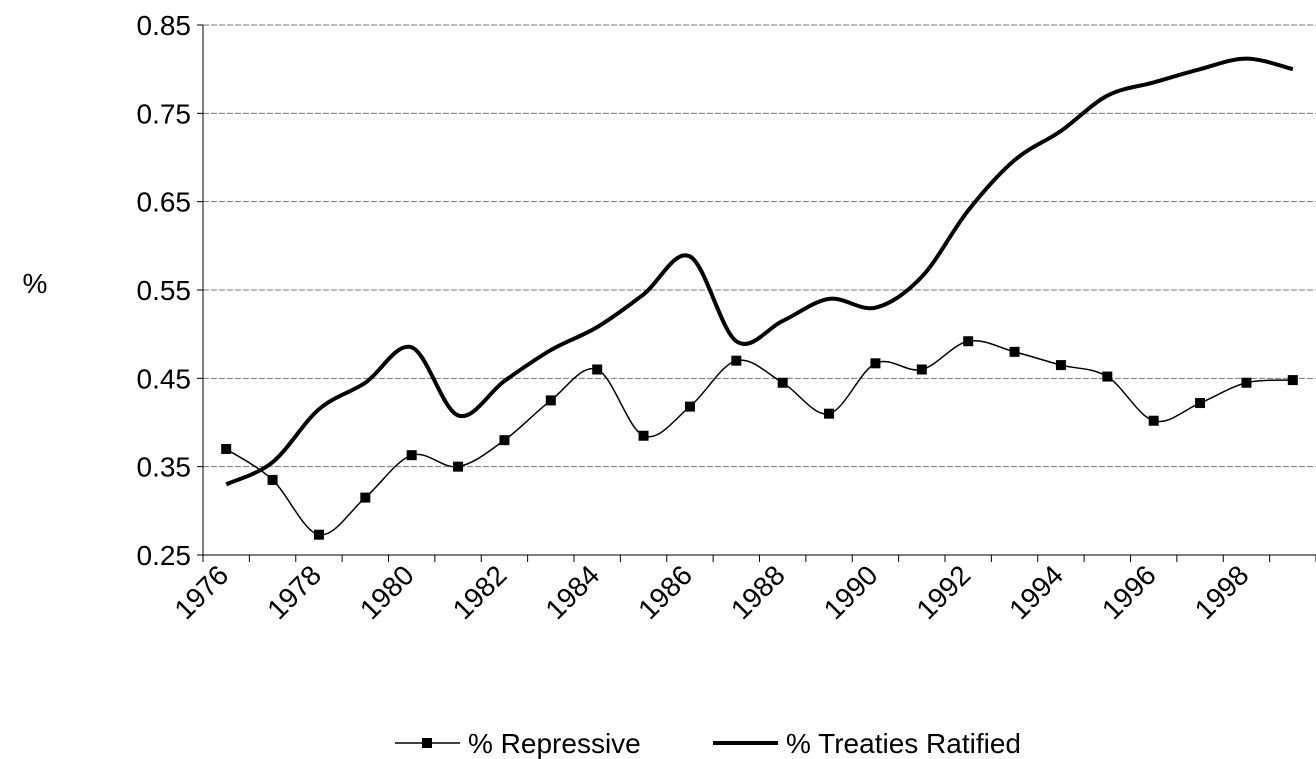  I want to click on legend-label: % Treaties Ratified, so click(903, 743).